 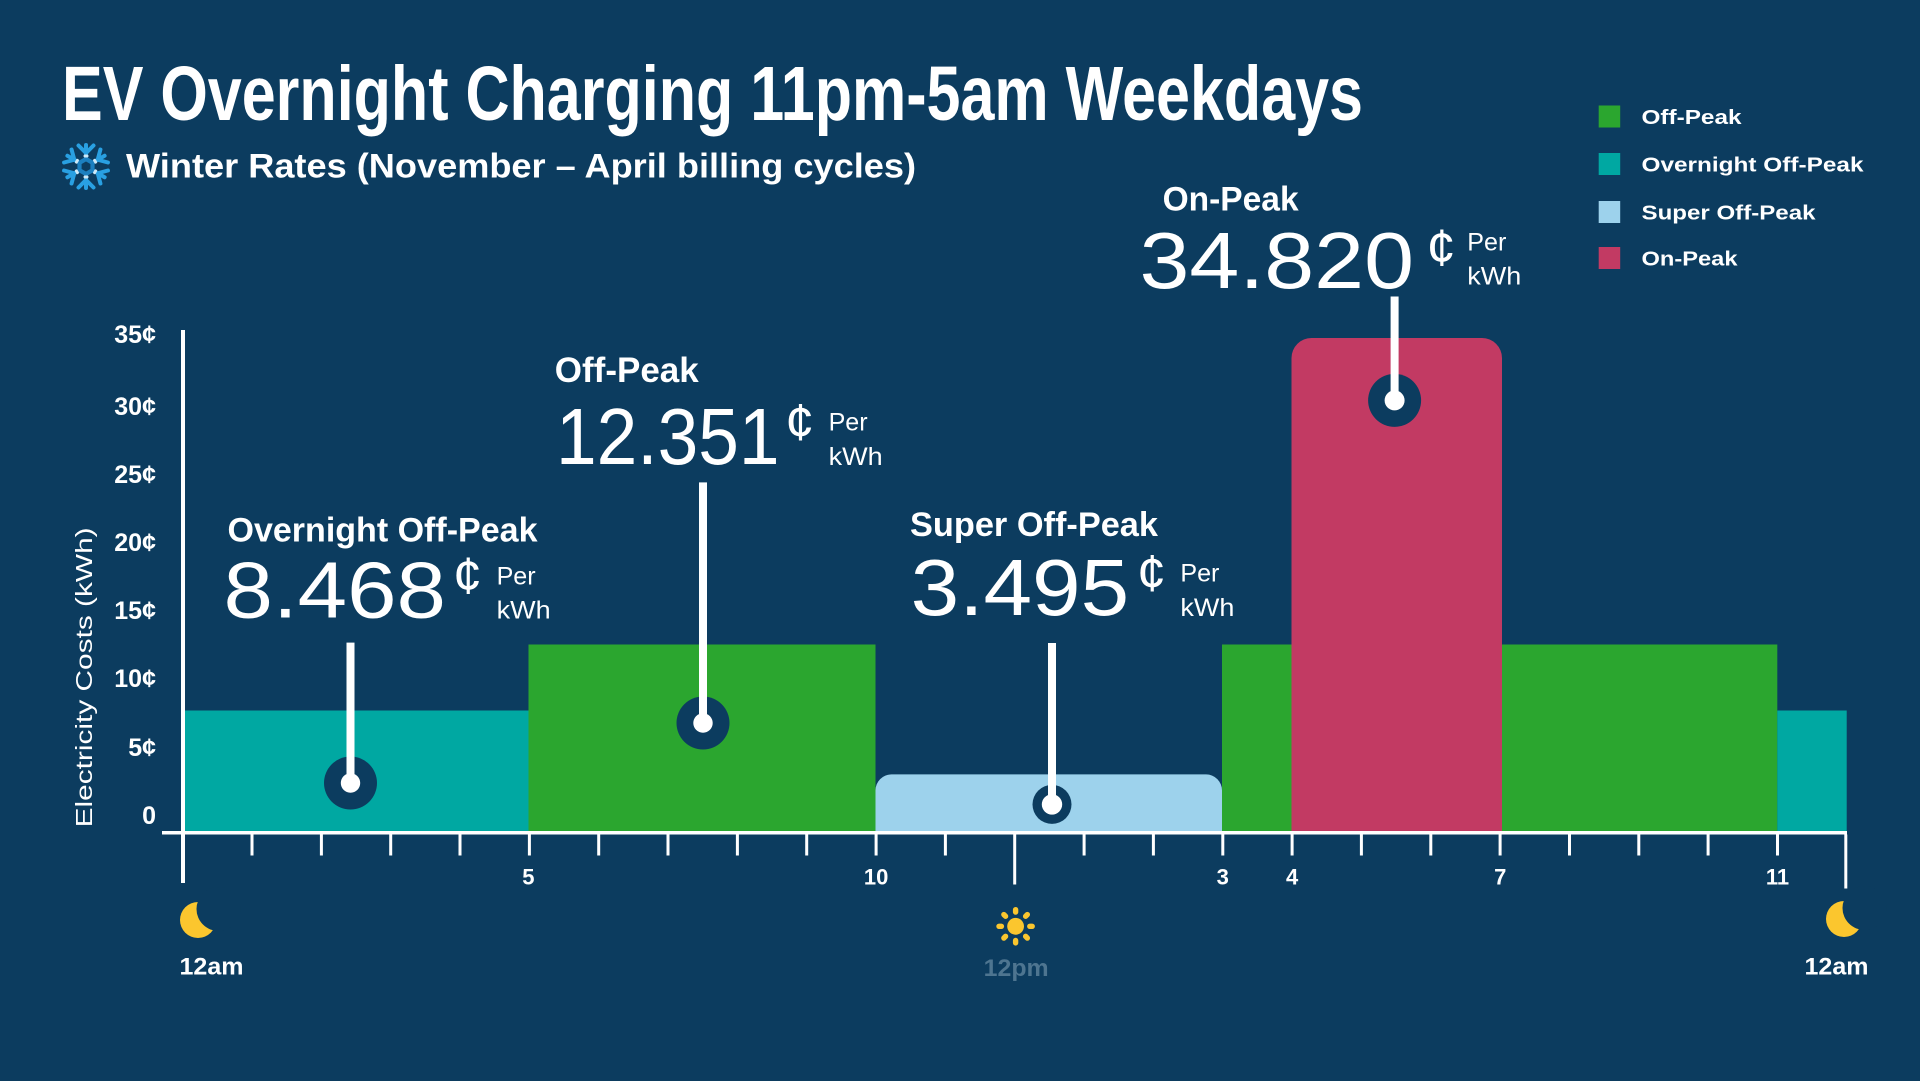 I want to click on svg-text: 12pm, so click(x=1016, y=968).